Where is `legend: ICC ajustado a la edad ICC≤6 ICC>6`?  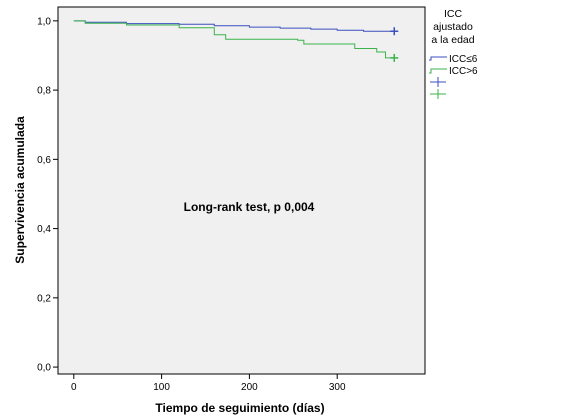
legend: ICC ajustado a la edad ICC≤6 ICC>6 is located at coordinates (453, 53).